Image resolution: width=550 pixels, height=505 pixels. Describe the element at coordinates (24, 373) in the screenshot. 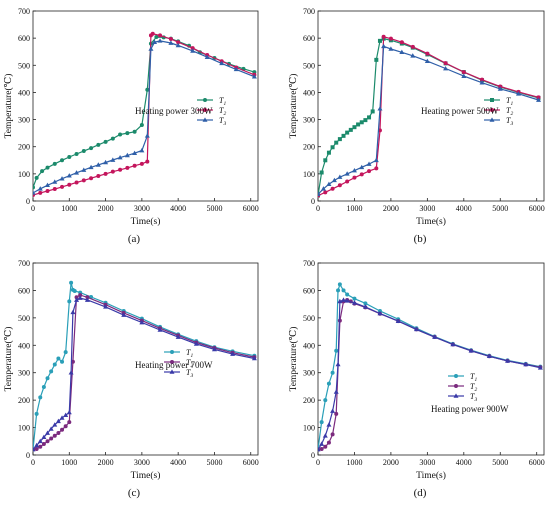

I see `y-tick-label: 300` at that location.